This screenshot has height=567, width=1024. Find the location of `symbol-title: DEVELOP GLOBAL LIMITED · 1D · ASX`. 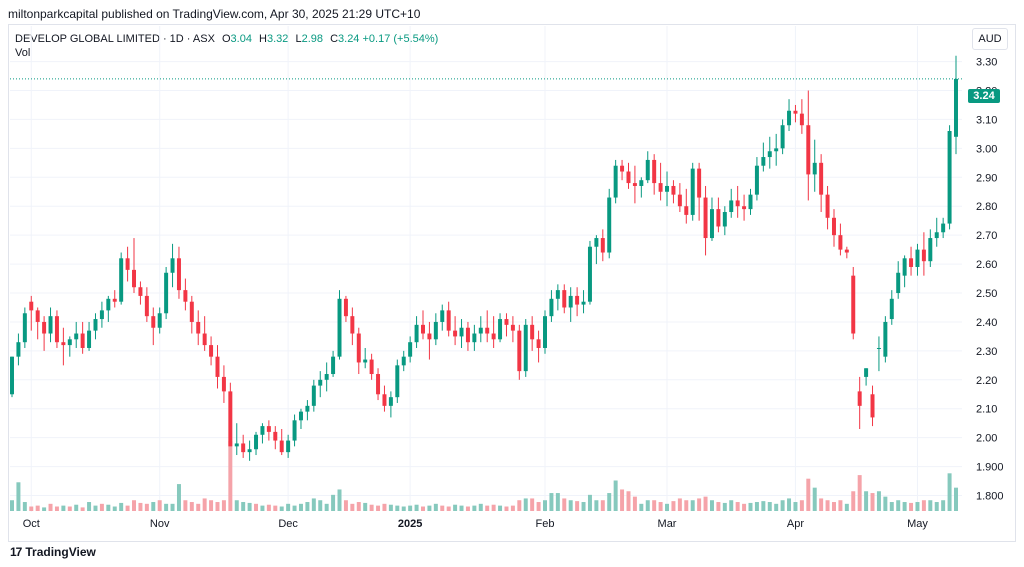

symbol-title: DEVELOP GLOBAL LIMITED · 1D · ASX is located at coordinates (115, 39).